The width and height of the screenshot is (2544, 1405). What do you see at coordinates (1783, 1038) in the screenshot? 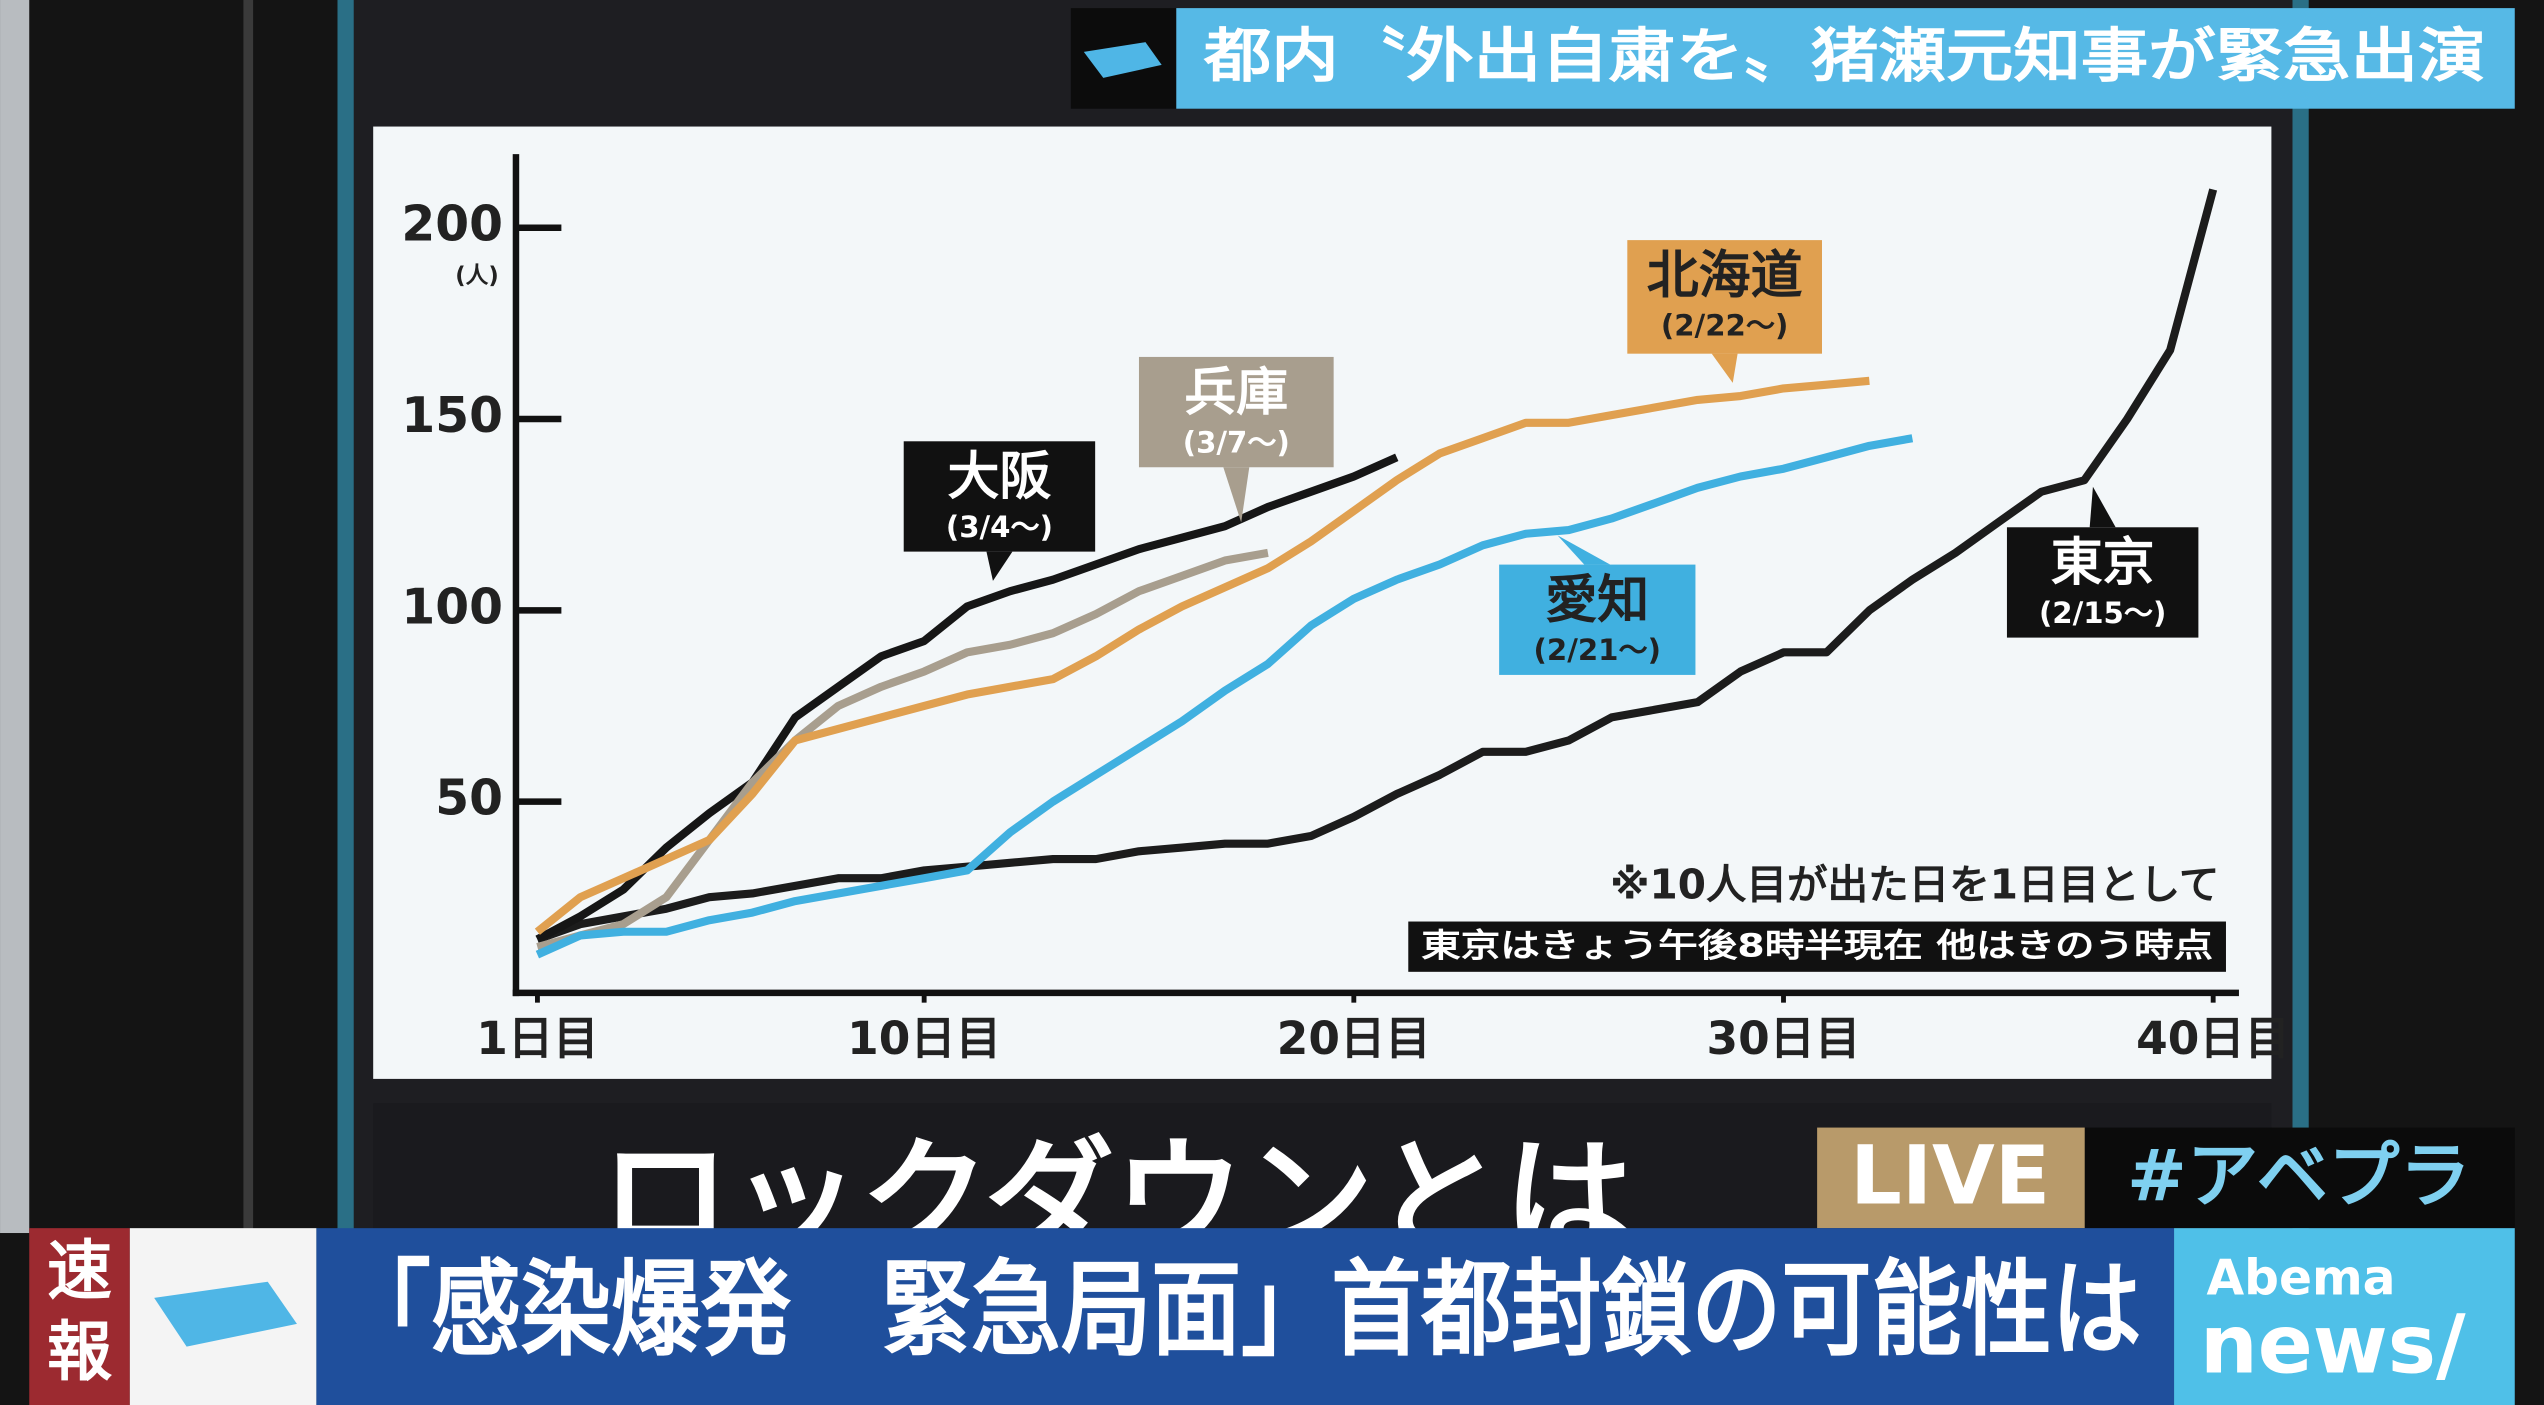
I see `x-tick-label: 30日目` at bounding box center [1783, 1038].